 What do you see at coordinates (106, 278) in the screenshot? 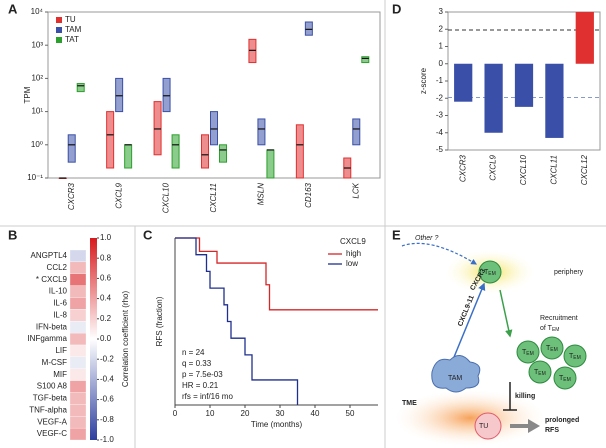
I see `colorbar-tick-label: 0.6` at bounding box center [106, 278].